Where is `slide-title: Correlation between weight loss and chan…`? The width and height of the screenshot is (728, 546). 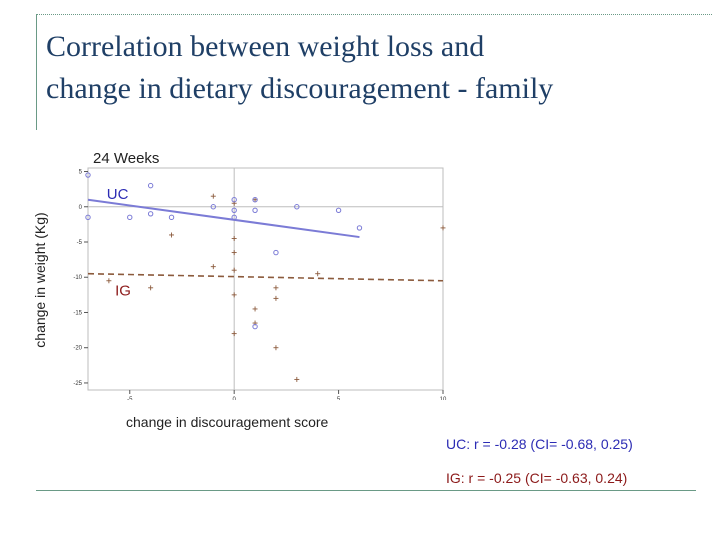 slide-title: Correlation between weight loss and chan… is located at coordinates (376, 68).